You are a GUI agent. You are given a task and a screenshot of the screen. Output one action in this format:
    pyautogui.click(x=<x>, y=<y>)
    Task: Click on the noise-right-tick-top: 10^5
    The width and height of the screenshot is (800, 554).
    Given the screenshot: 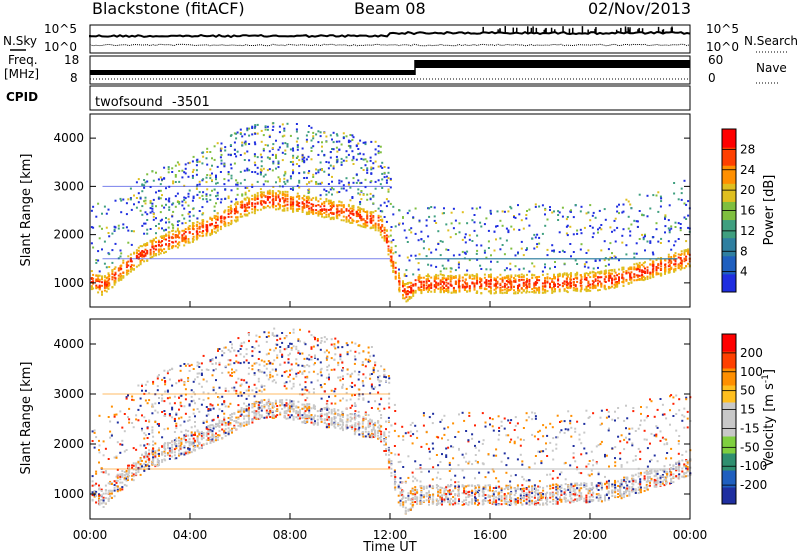 What is the action you would take?
    pyautogui.click(x=722, y=29)
    